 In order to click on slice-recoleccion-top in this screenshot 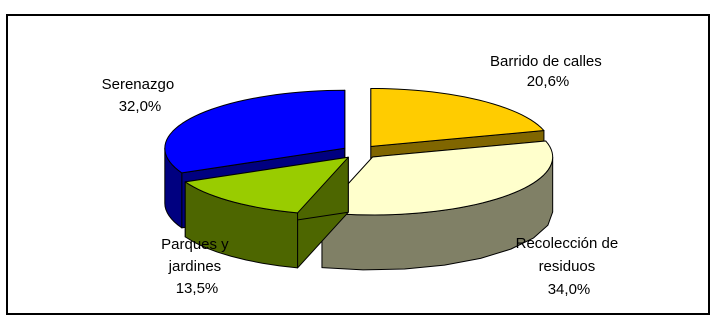, I will do `click(437, 178)`.